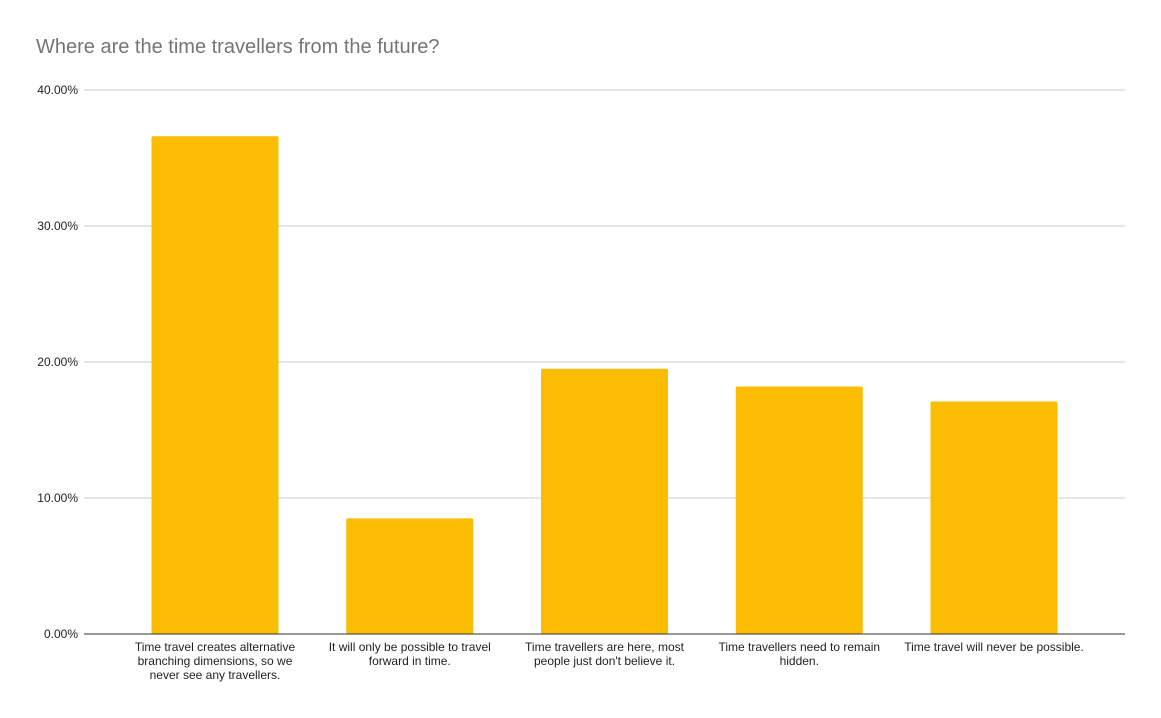 The height and width of the screenshot is (718, 1161). What do you see at coordinates (215, 647) in the screenshot?
I see `x-category-label-line: Time travel creates alternative` at bounding box center [215, 647].